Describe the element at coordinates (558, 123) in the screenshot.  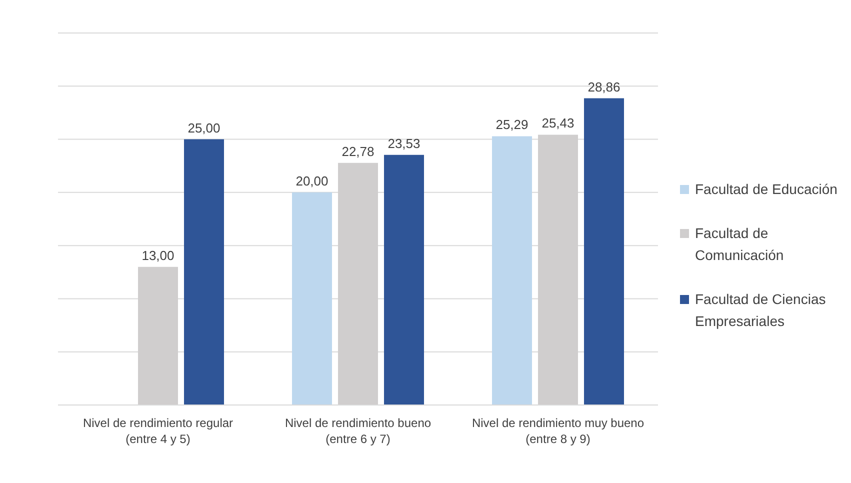
I see `data-label: 25,43` at that location.